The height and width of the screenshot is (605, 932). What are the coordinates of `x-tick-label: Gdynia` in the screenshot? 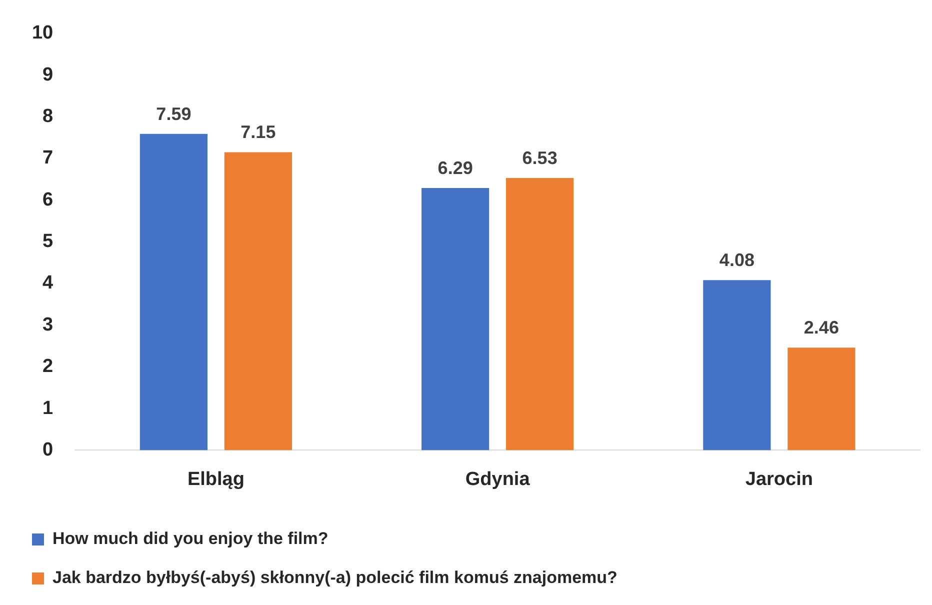 It's located at (497, 479).